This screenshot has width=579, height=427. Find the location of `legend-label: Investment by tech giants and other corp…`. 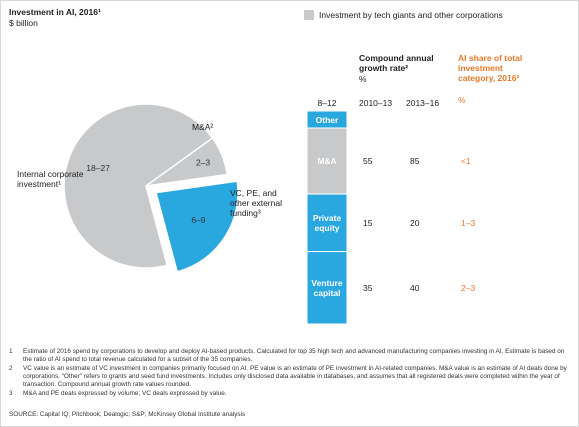

legend-label: Investment by tech giants and other corp… is located at coordinates (411, 15).